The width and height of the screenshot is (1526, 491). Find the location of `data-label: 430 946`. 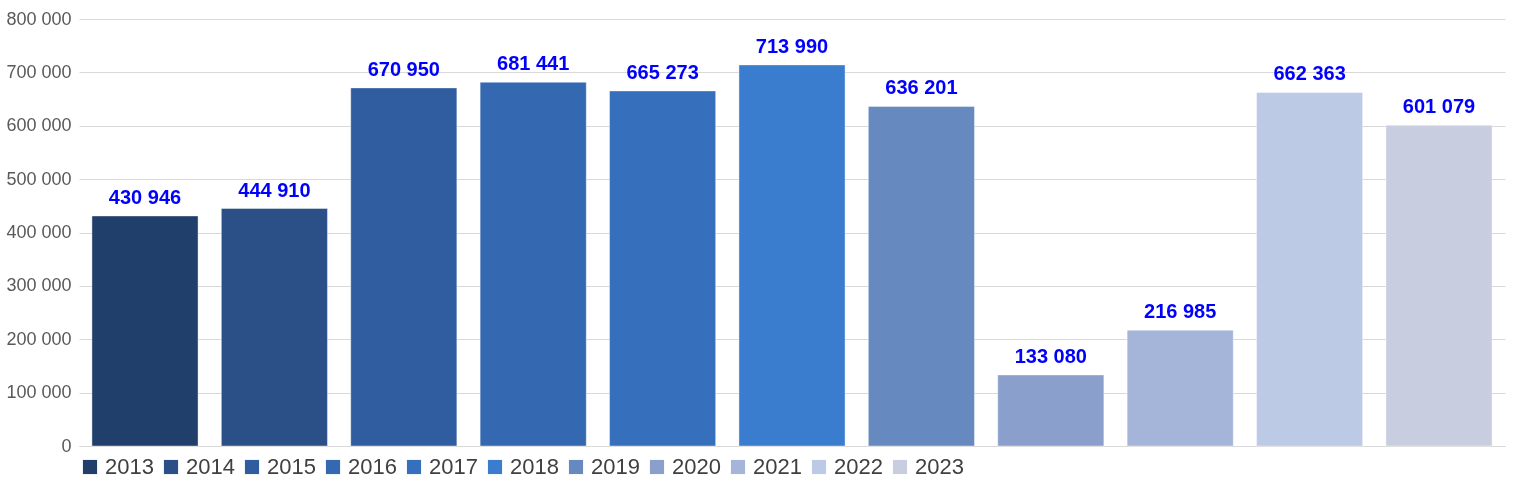

data-label: 430 946 is located at coordinates (145, 196).